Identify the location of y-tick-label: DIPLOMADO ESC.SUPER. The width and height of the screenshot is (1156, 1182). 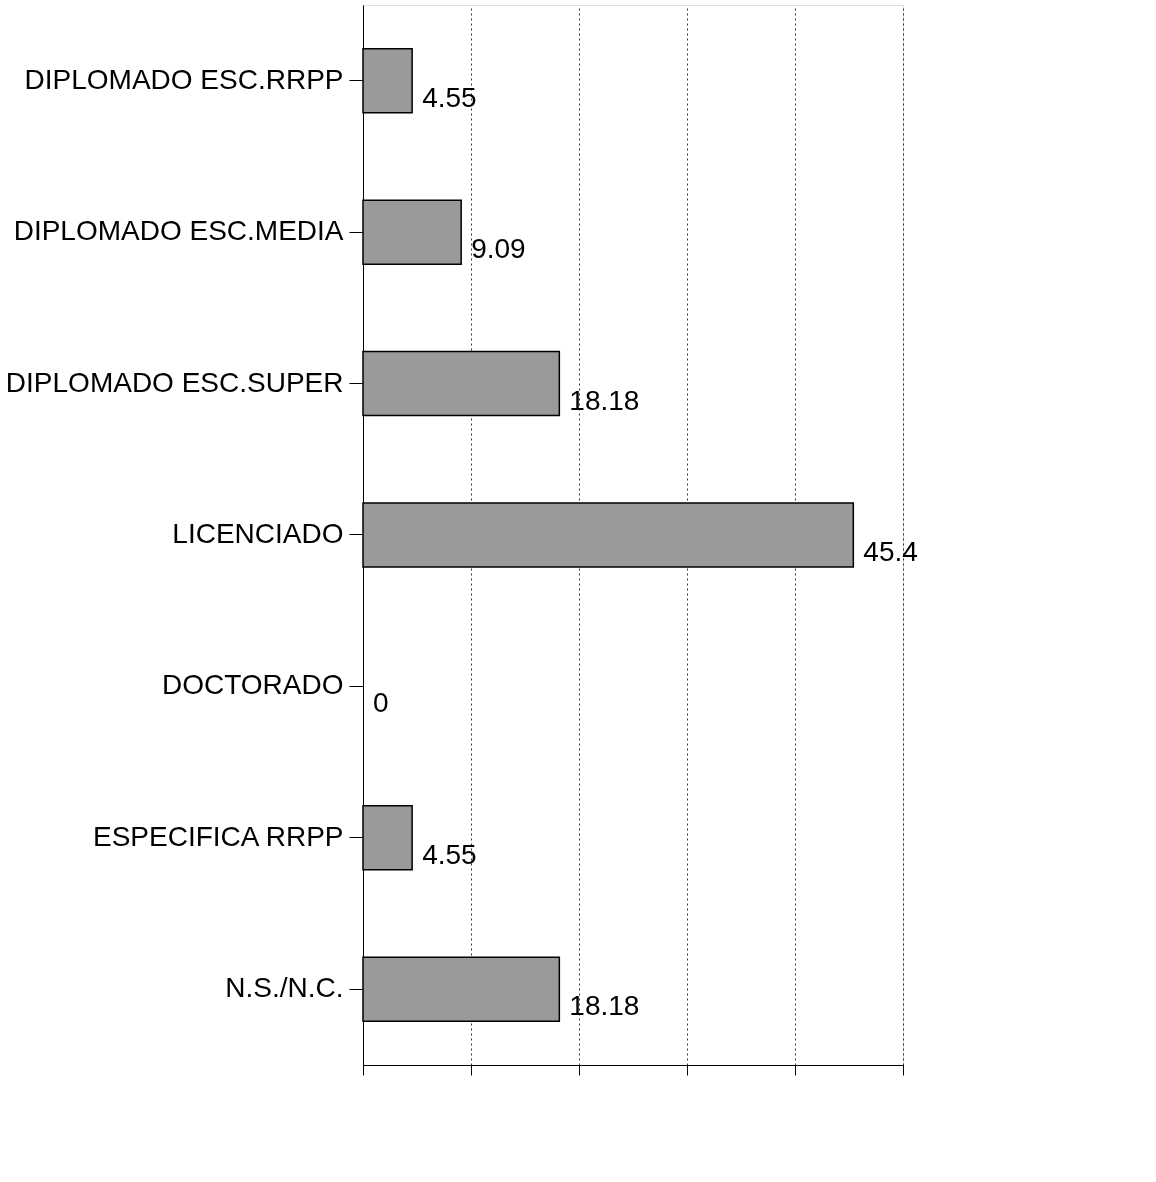
(174, 382).